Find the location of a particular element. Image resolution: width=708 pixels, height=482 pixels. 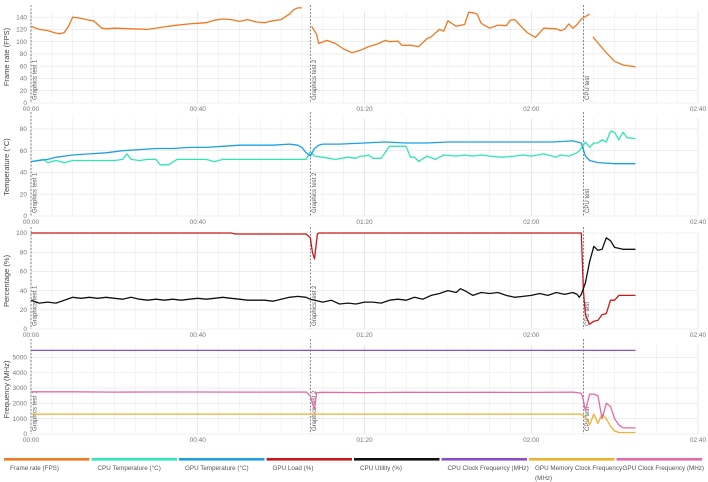

y-tick-label: 140 is located at coordinates (21, 17).